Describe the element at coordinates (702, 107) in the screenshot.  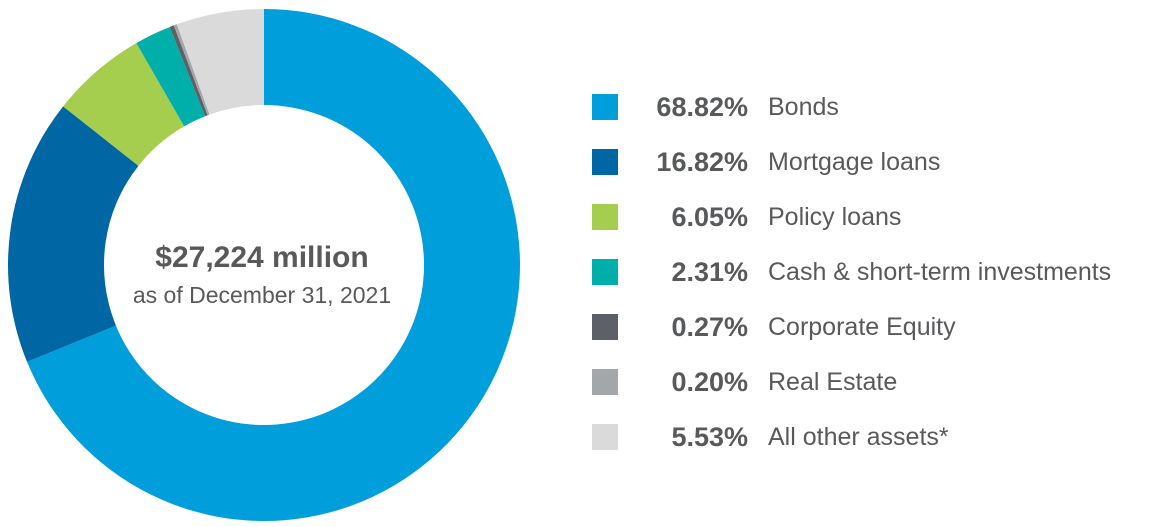
I see `legend-value: 68.82%` at that location.